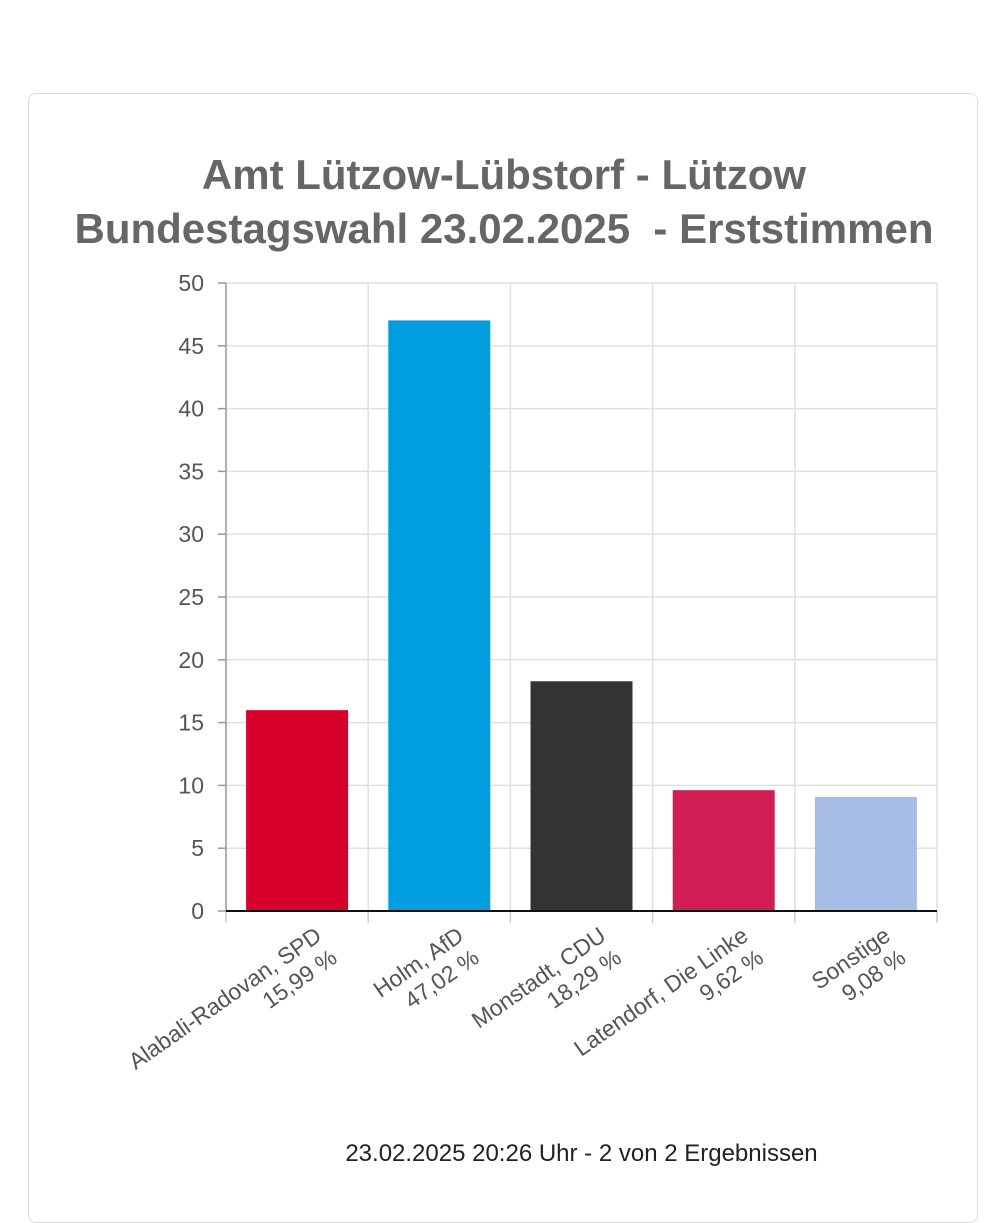 The height and width of the screenshot is (1223, 1008). I want to click on x-category-name: Alabali-Radovan, SPD, so click(225, 998).